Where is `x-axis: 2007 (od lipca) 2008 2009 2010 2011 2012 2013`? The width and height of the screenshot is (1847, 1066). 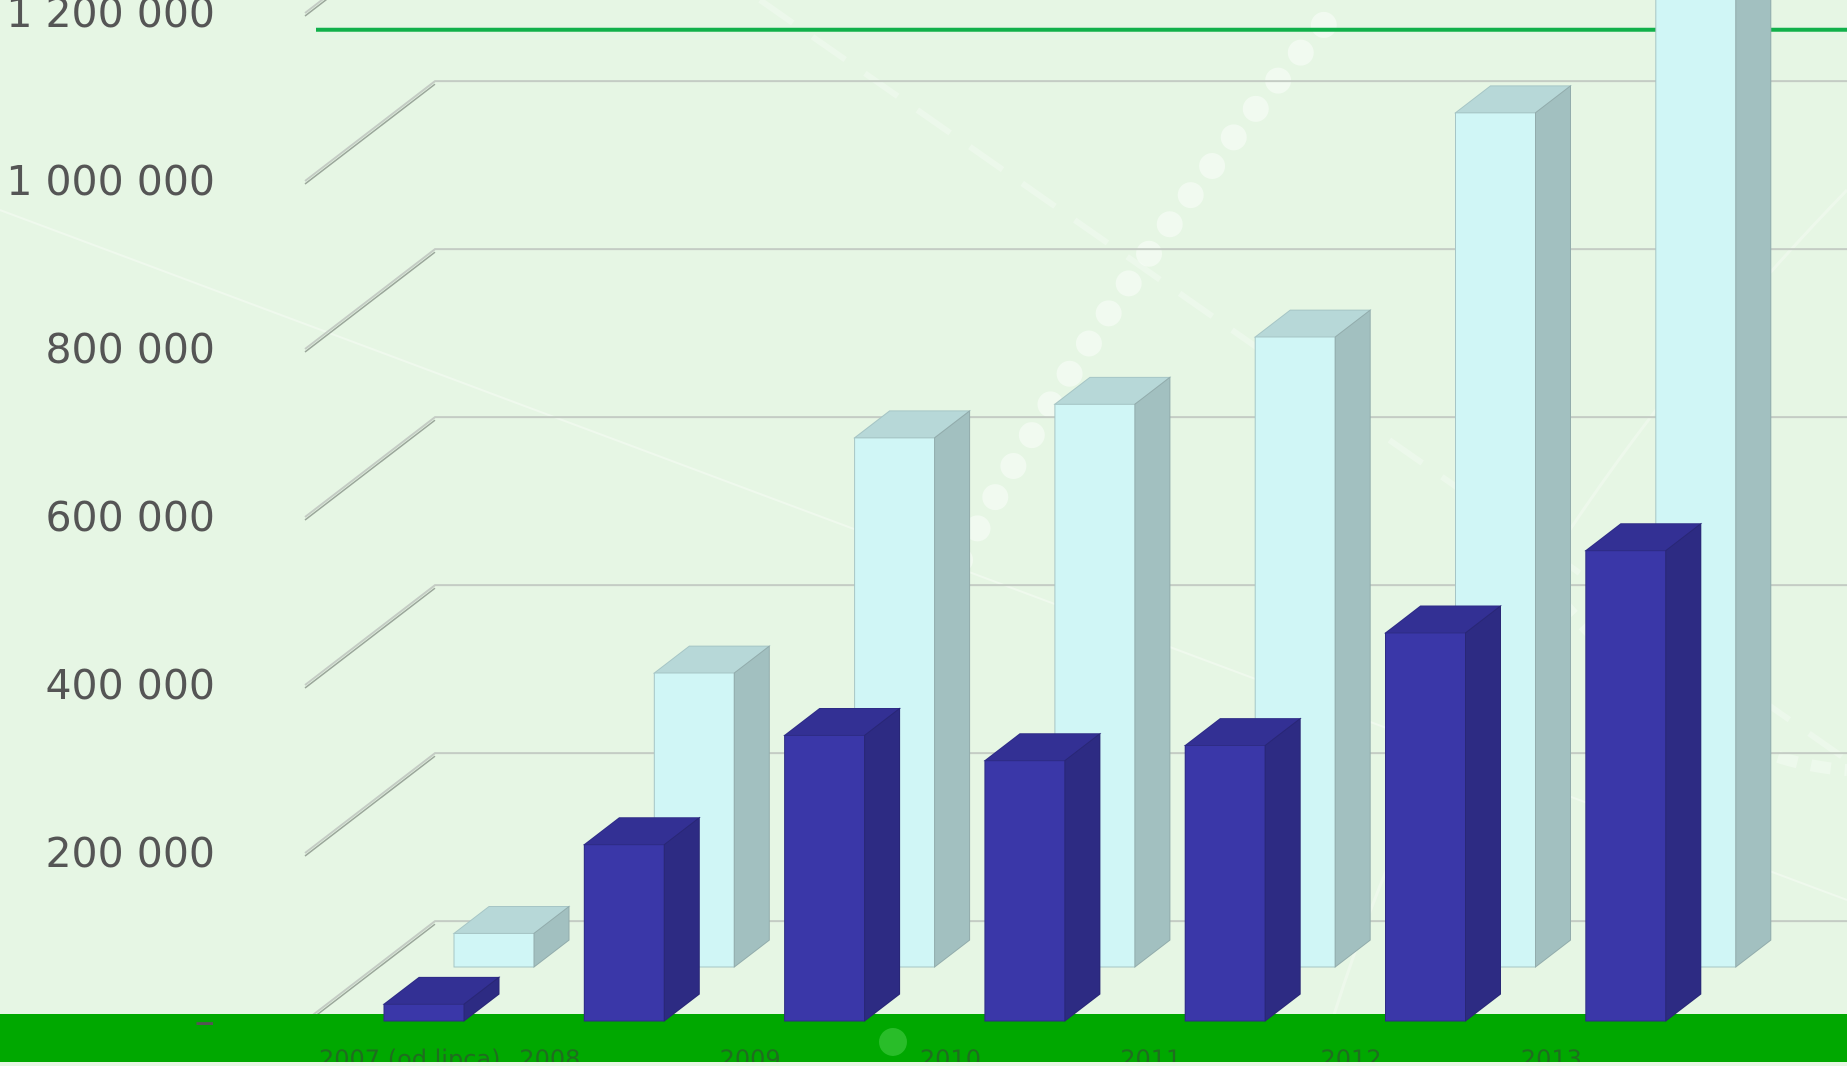 x-axis: 2007 (od lipca) 2008 2009 2010 2011 2012 2013 is located at coordinates (950, 1055).